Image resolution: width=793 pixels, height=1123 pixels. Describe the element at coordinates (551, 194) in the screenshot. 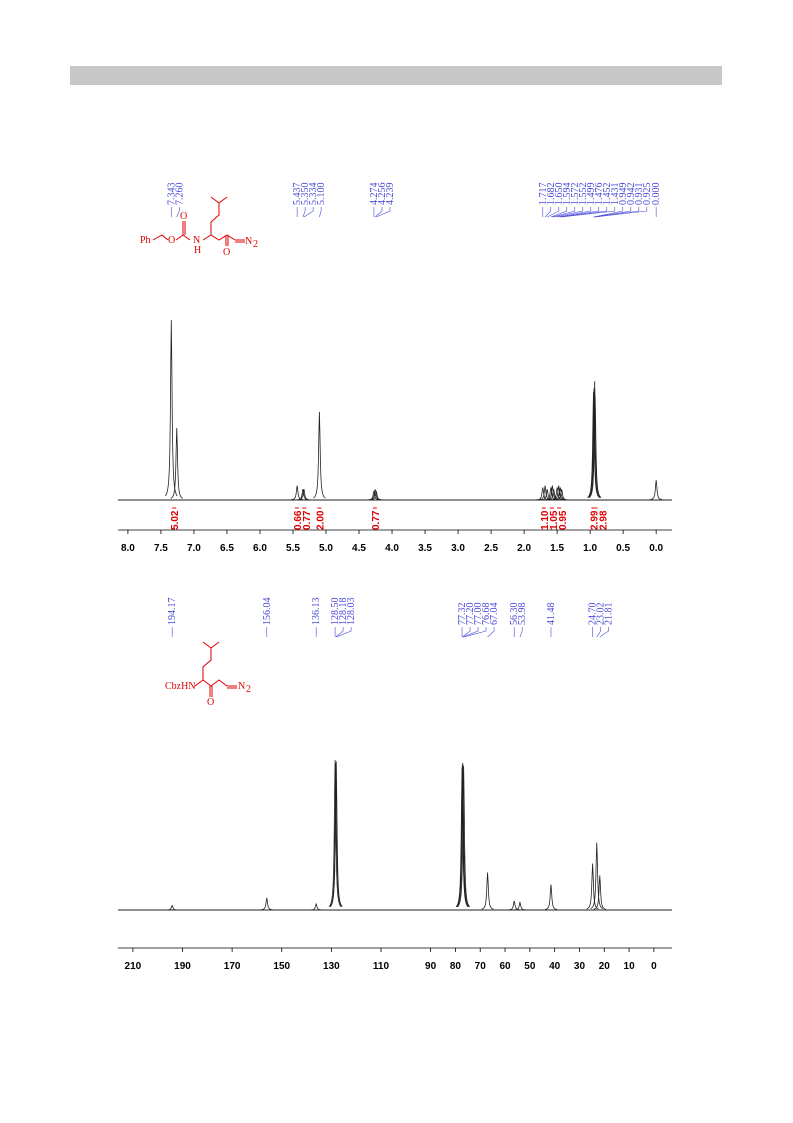

I see `peak-label: 1.682` at that location.